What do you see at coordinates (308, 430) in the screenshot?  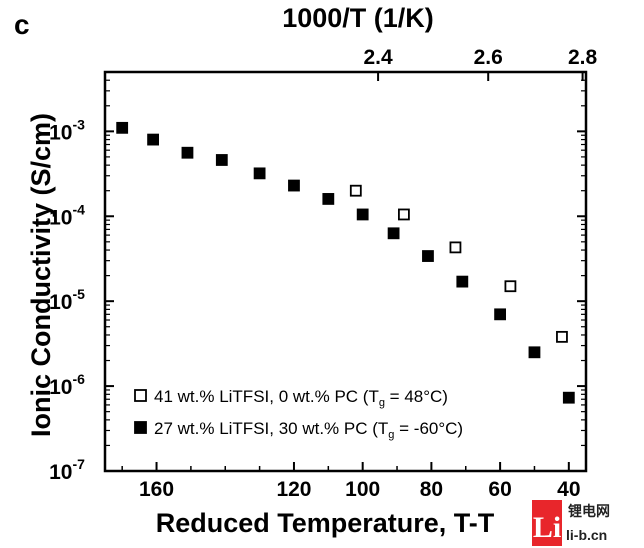 I see `legend-entry-2: 27 wt.% LiTFSI, 30 wt.% PC (Tg = -60°C)` at bounding box center [308, 430].